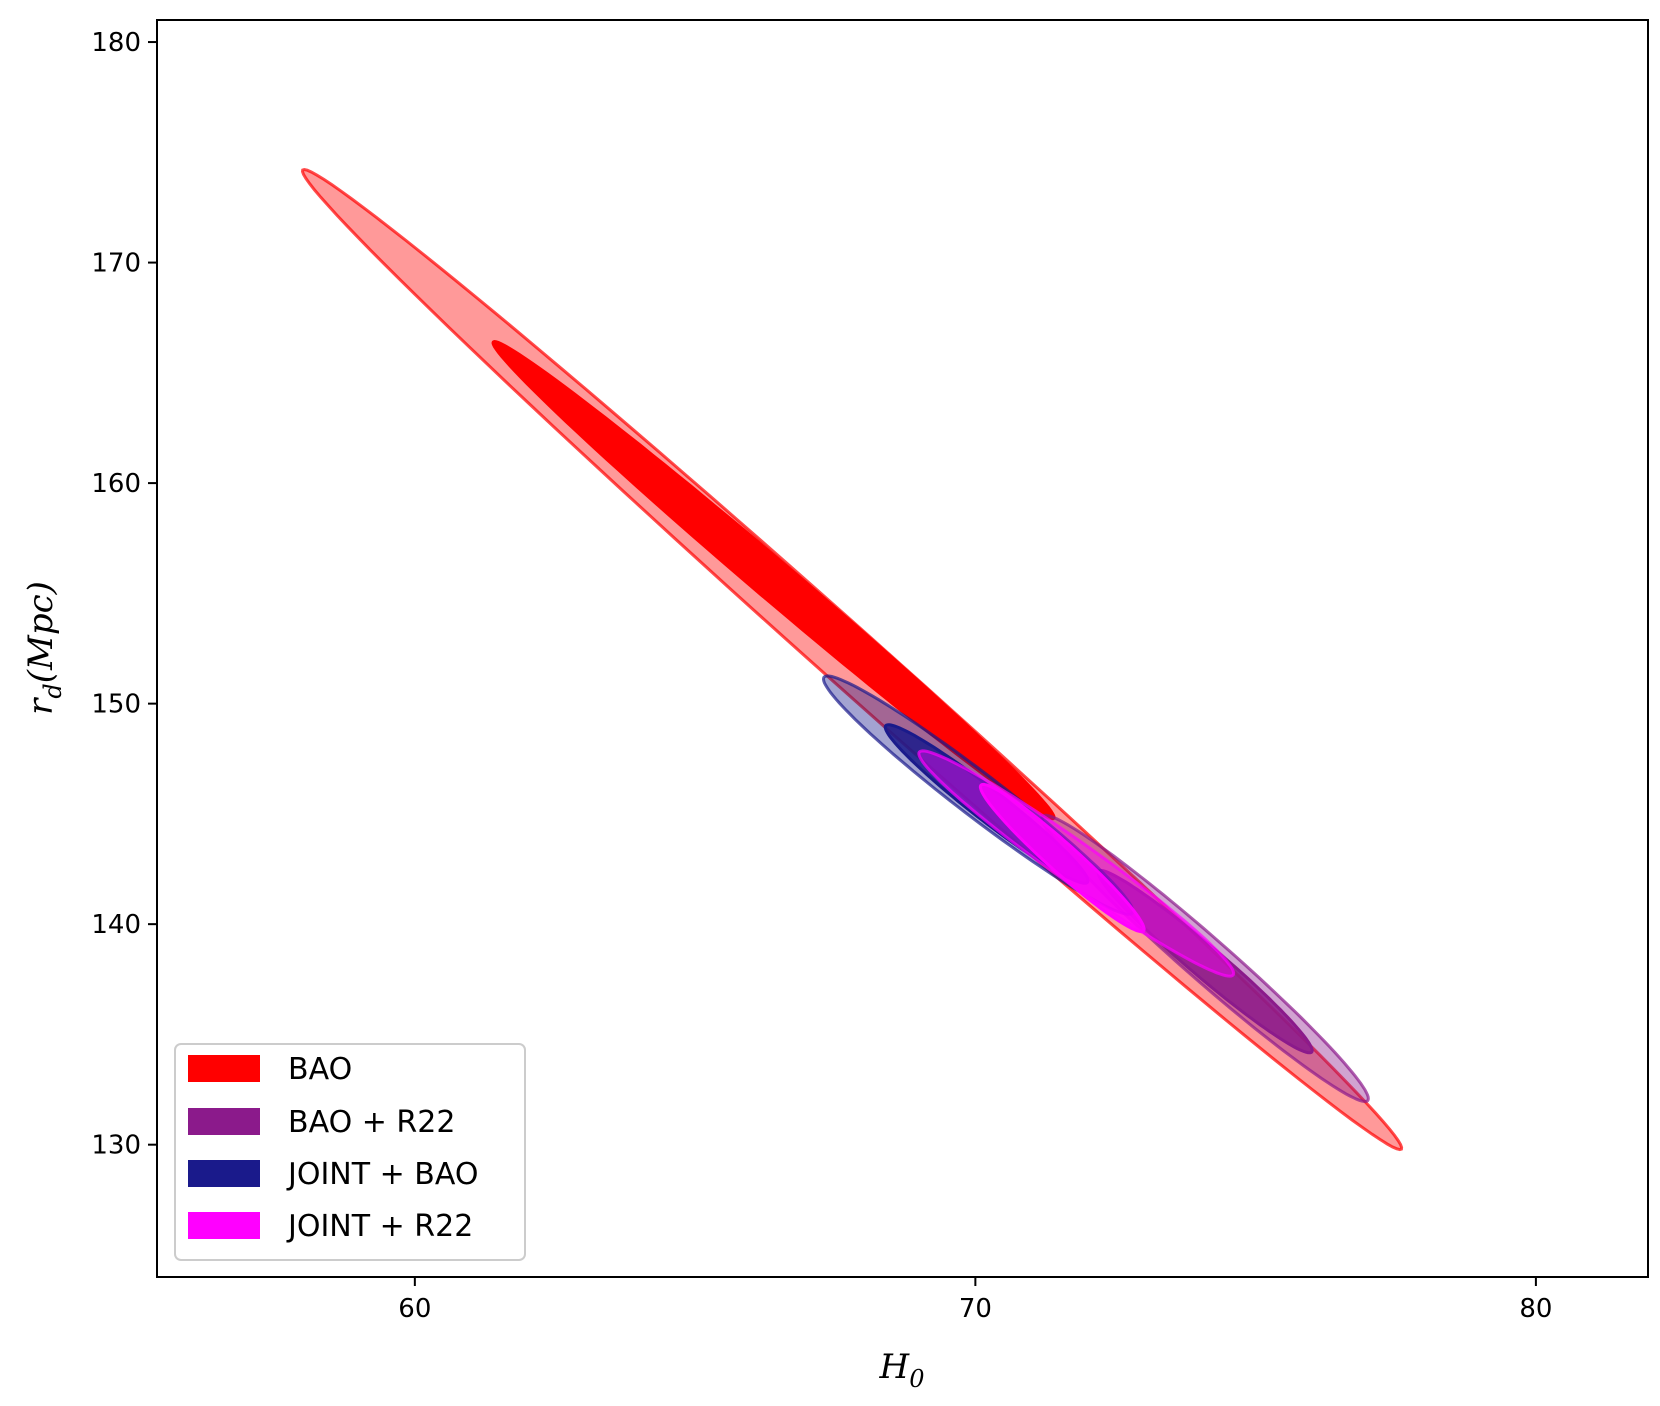  I want to click on y-tick-label: 130, so click(116, 1146).